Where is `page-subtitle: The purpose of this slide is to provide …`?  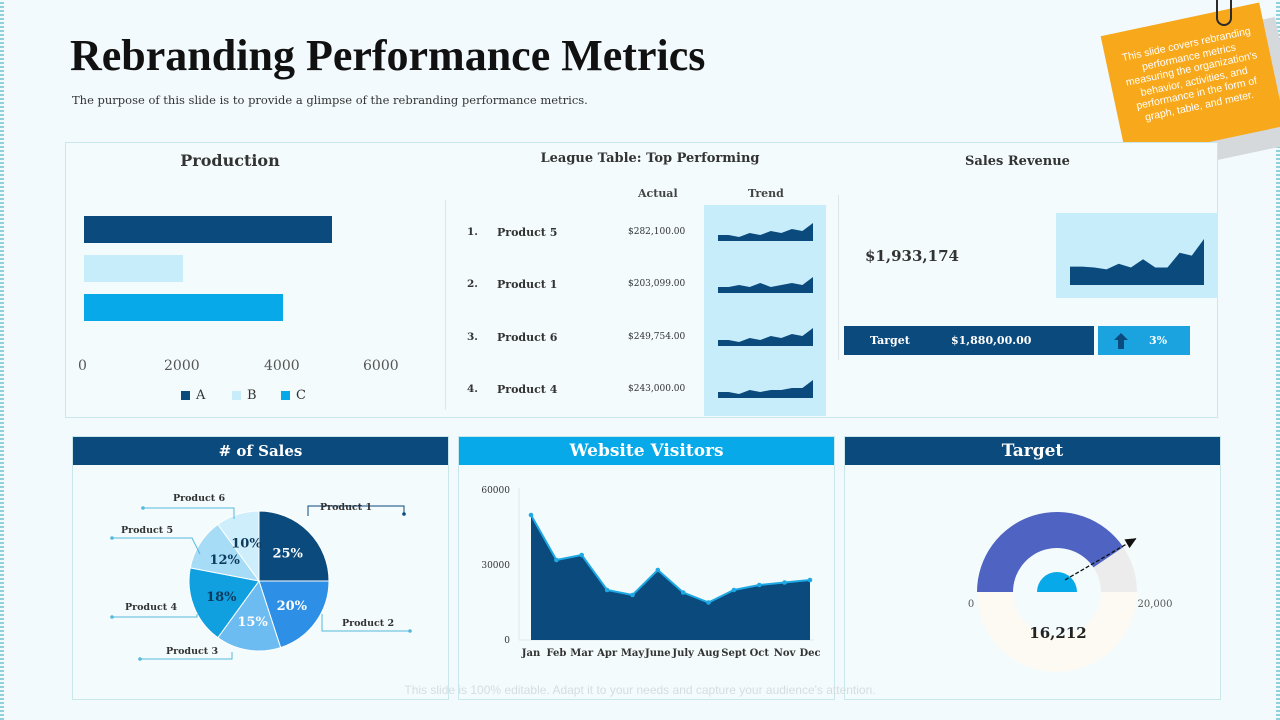 page-subtitle: The purpose of this slide is to provide … is located at coordinates (330, 100).